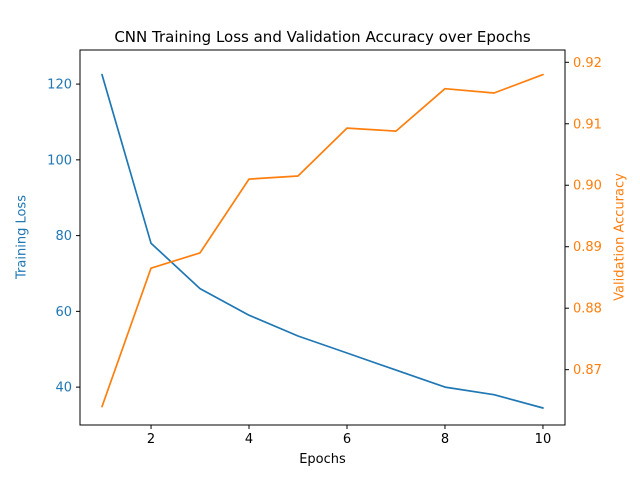 This screenshot has height=480, width=640. What do you see at coordinates (587, 309) in the screenshot?
I see `right-y-tick-label: 0.88` at bounding box center [587, 309].